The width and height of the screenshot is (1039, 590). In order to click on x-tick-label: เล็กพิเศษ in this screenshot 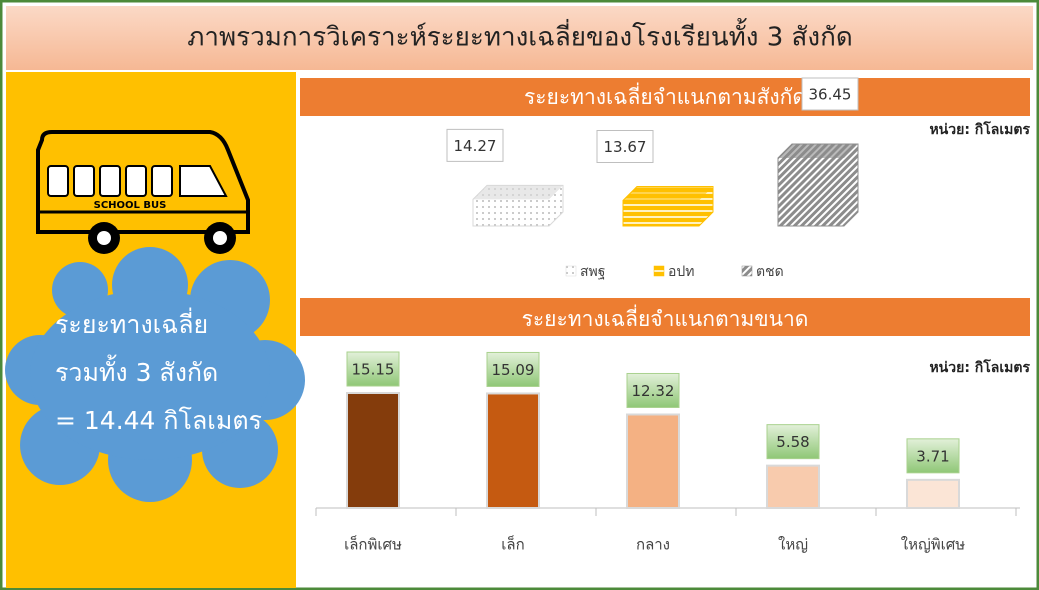, I will do `click(373, 544)`.